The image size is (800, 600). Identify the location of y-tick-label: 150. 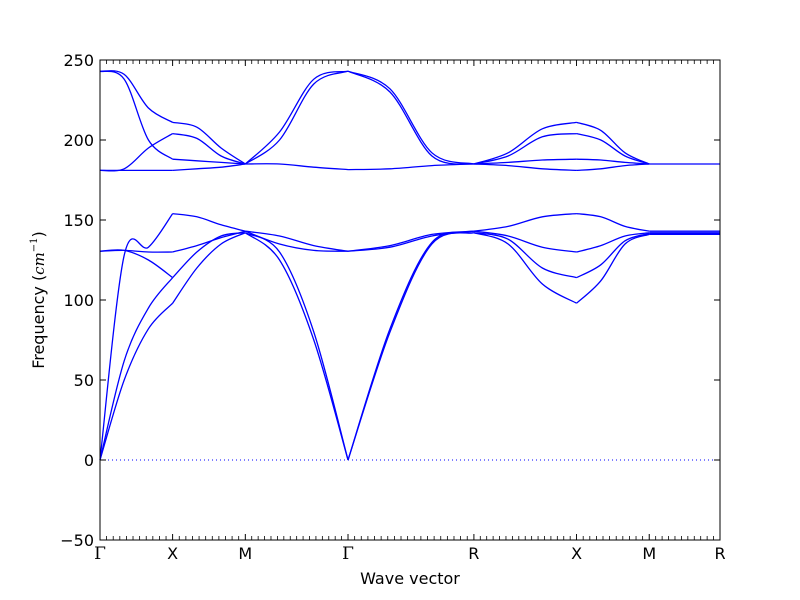
(78, 220).